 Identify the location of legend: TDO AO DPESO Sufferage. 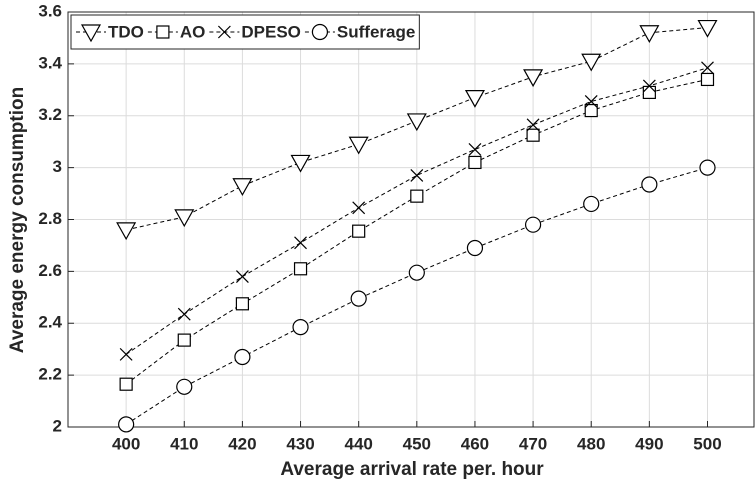
(245, 32).